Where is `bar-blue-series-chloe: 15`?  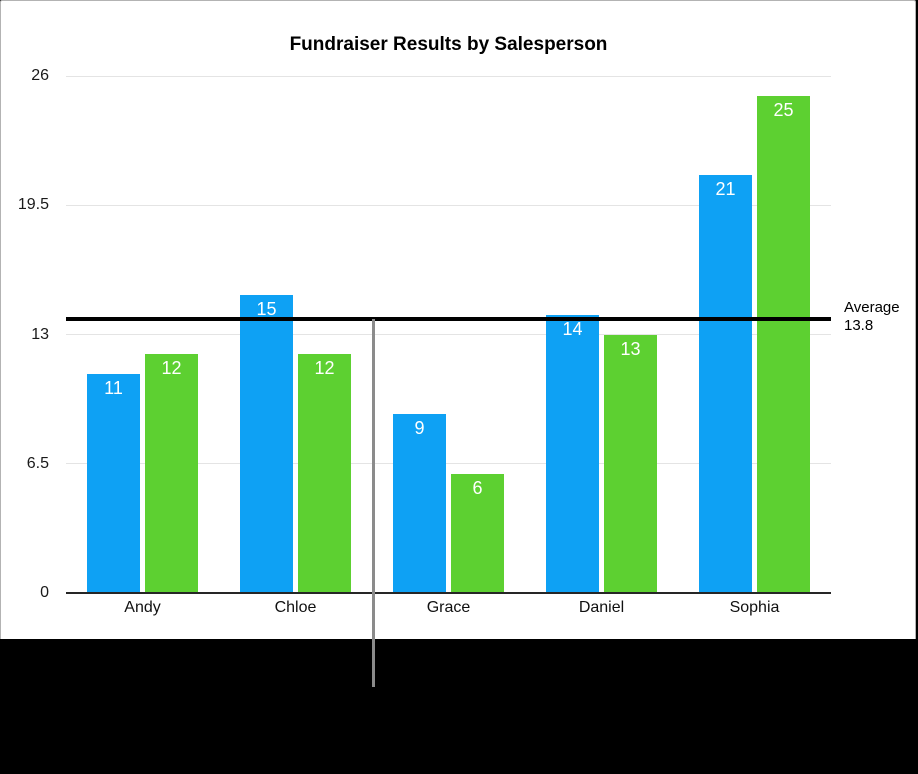 bar-blue-series-chloe: 15 is located at coordinates (266, 443).